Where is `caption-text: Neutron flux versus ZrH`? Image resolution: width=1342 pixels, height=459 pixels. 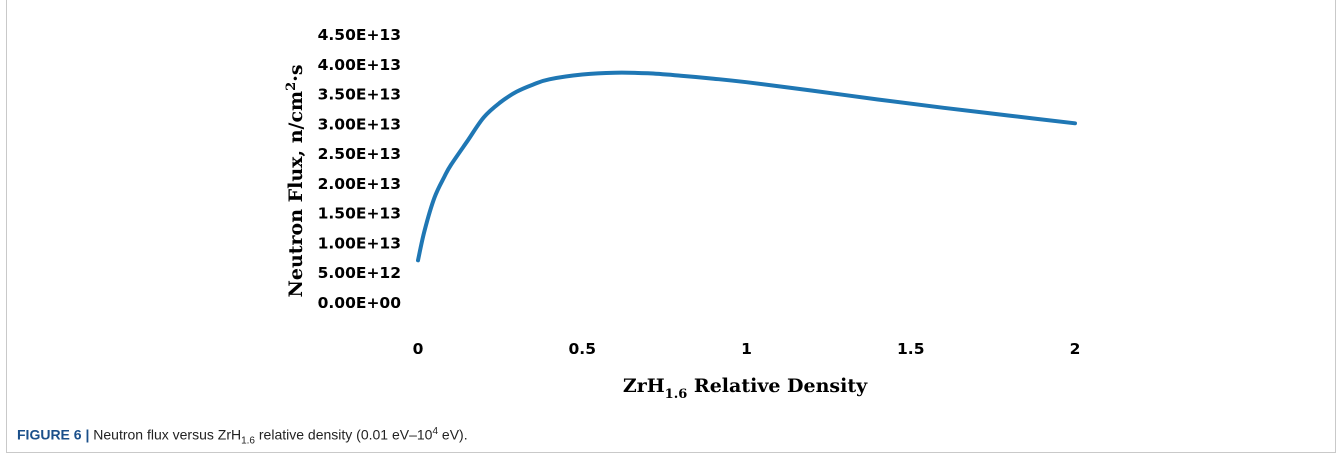
caption-text: Neutron flux versus ZrH is located at coordinates (165, 434).